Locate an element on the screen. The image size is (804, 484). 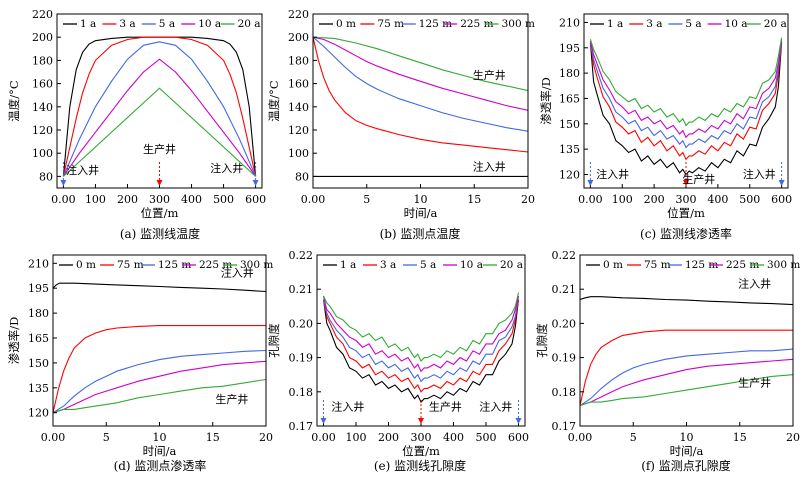
legend-label: 125 m is located at coordinates (435, 24).